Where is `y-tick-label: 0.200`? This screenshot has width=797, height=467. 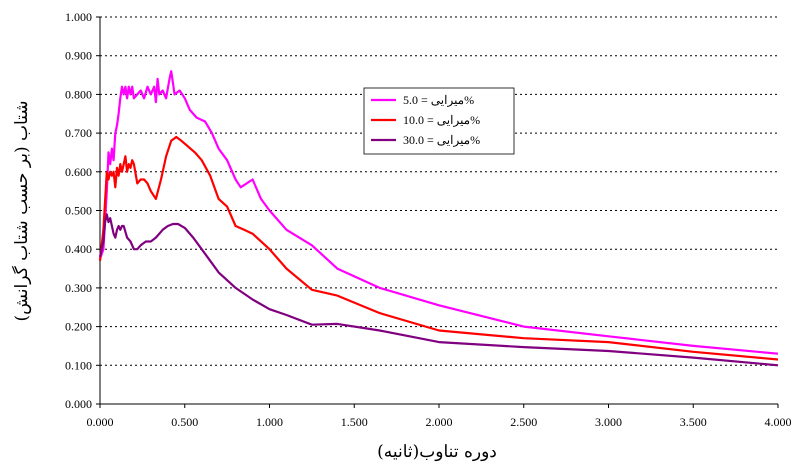
y-tick-label: 0.200 is located at coordinates (78, 327).